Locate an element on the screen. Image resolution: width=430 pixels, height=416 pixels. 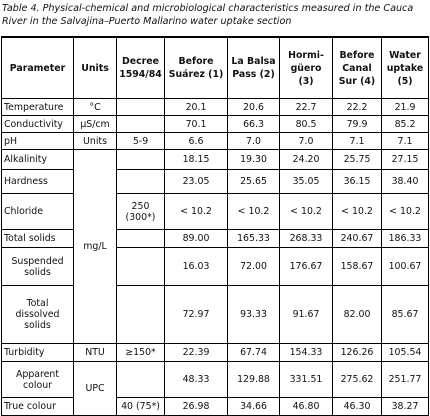
parameter-cell: Conductivity is located at coordinates (37, 124).